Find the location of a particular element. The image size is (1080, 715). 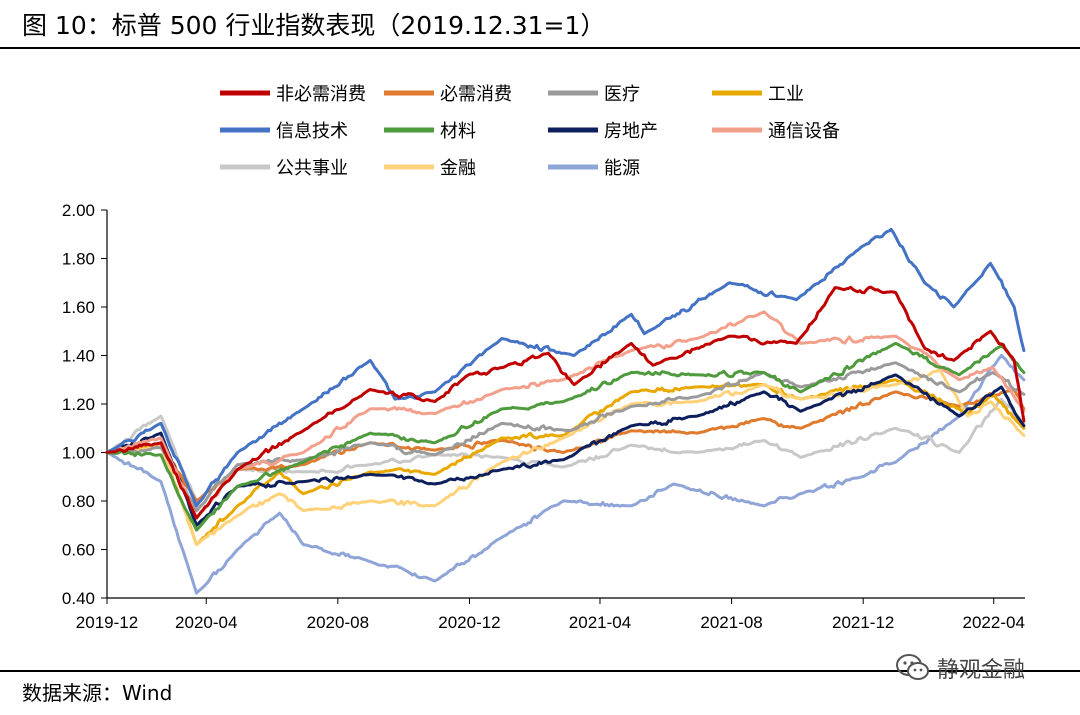

y-tick-label: 0.60 is located at coordinates (78, 550).